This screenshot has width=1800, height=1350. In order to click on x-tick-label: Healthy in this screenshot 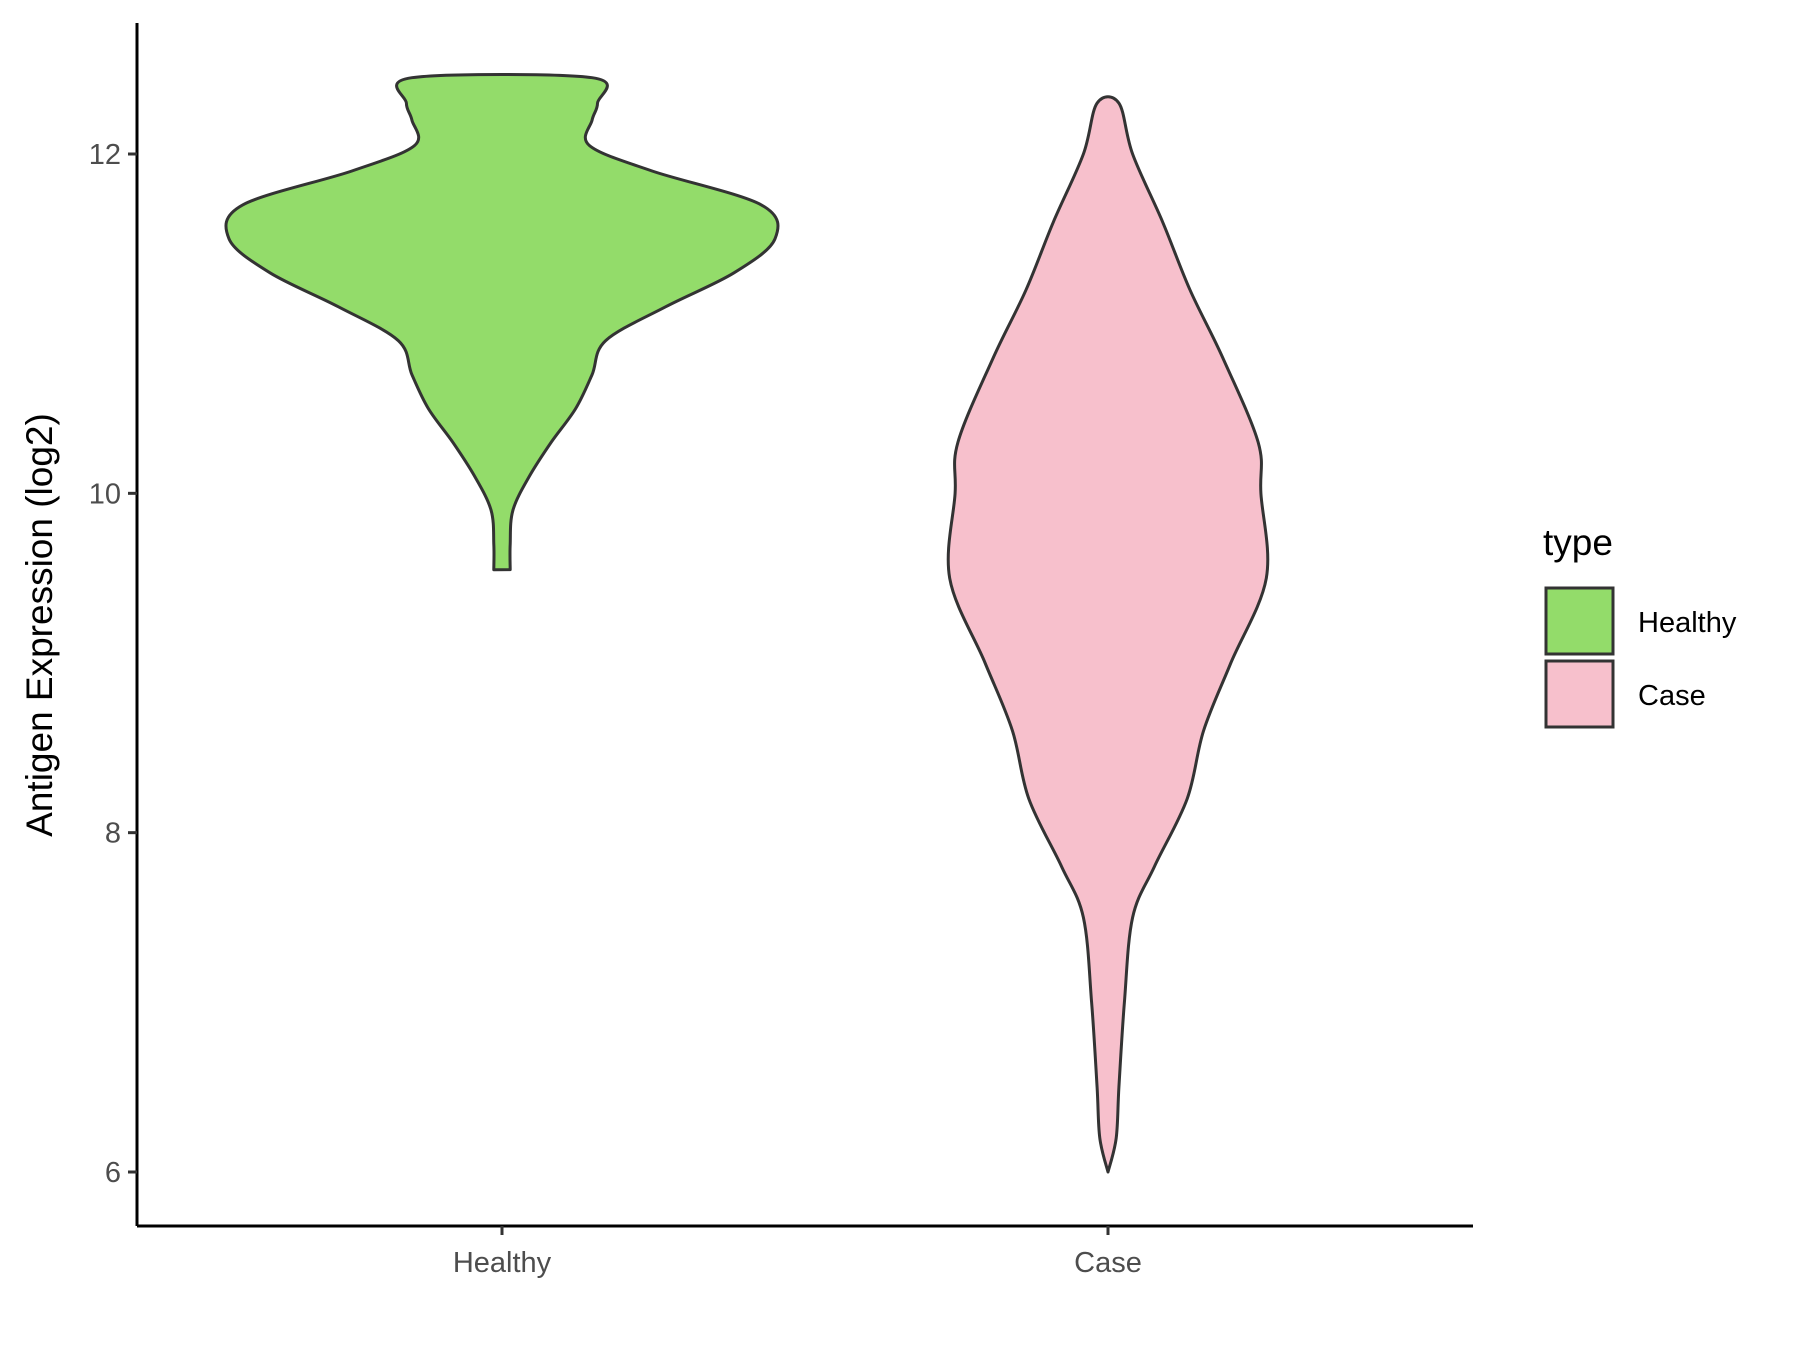, I will do `click(502, 1263)`.